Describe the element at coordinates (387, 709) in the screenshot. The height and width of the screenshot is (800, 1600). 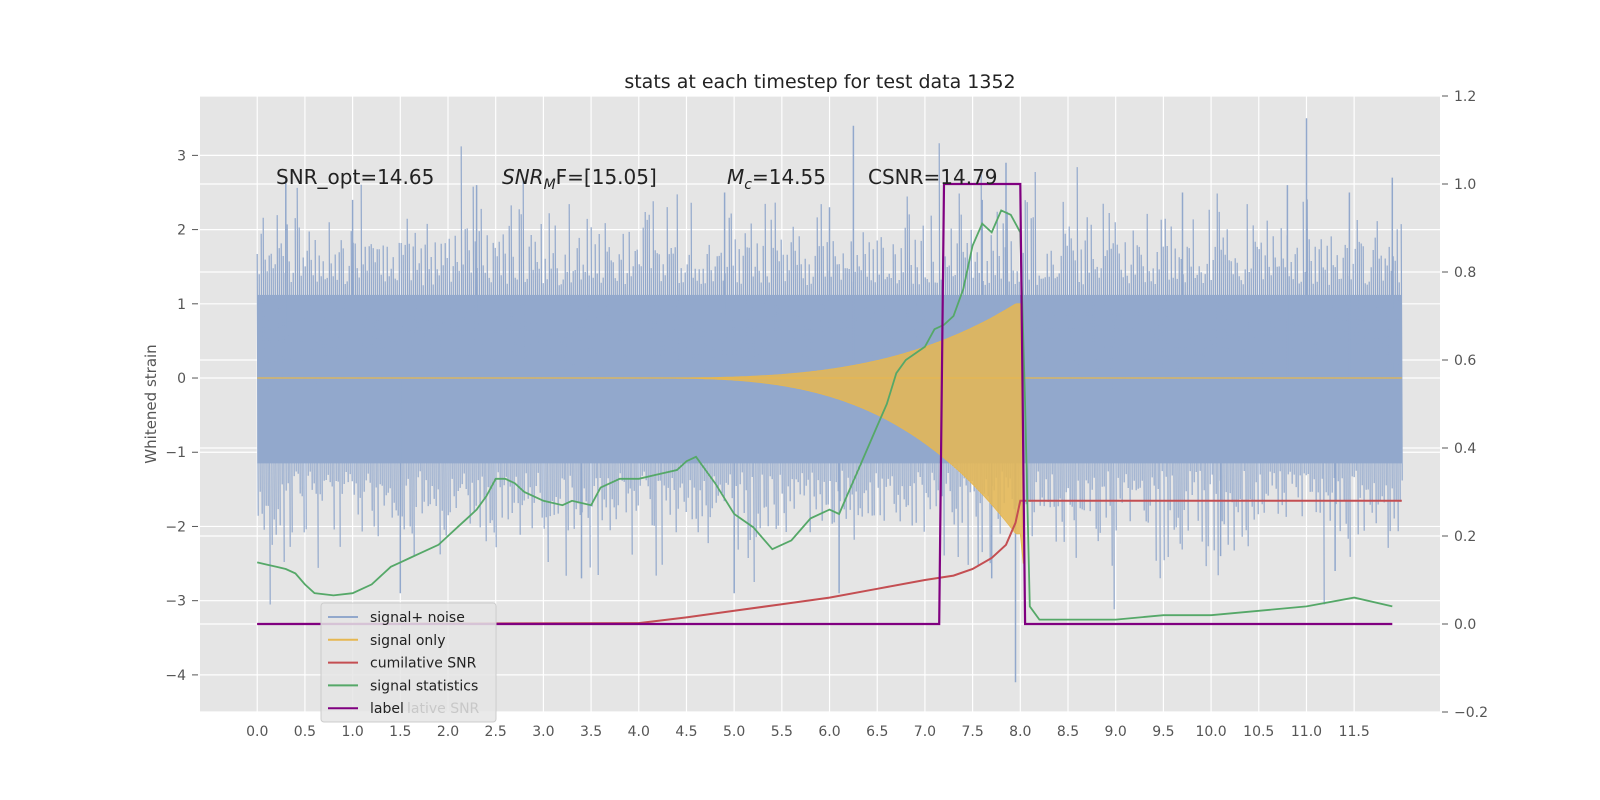
I see `legend-label: label` at that location.